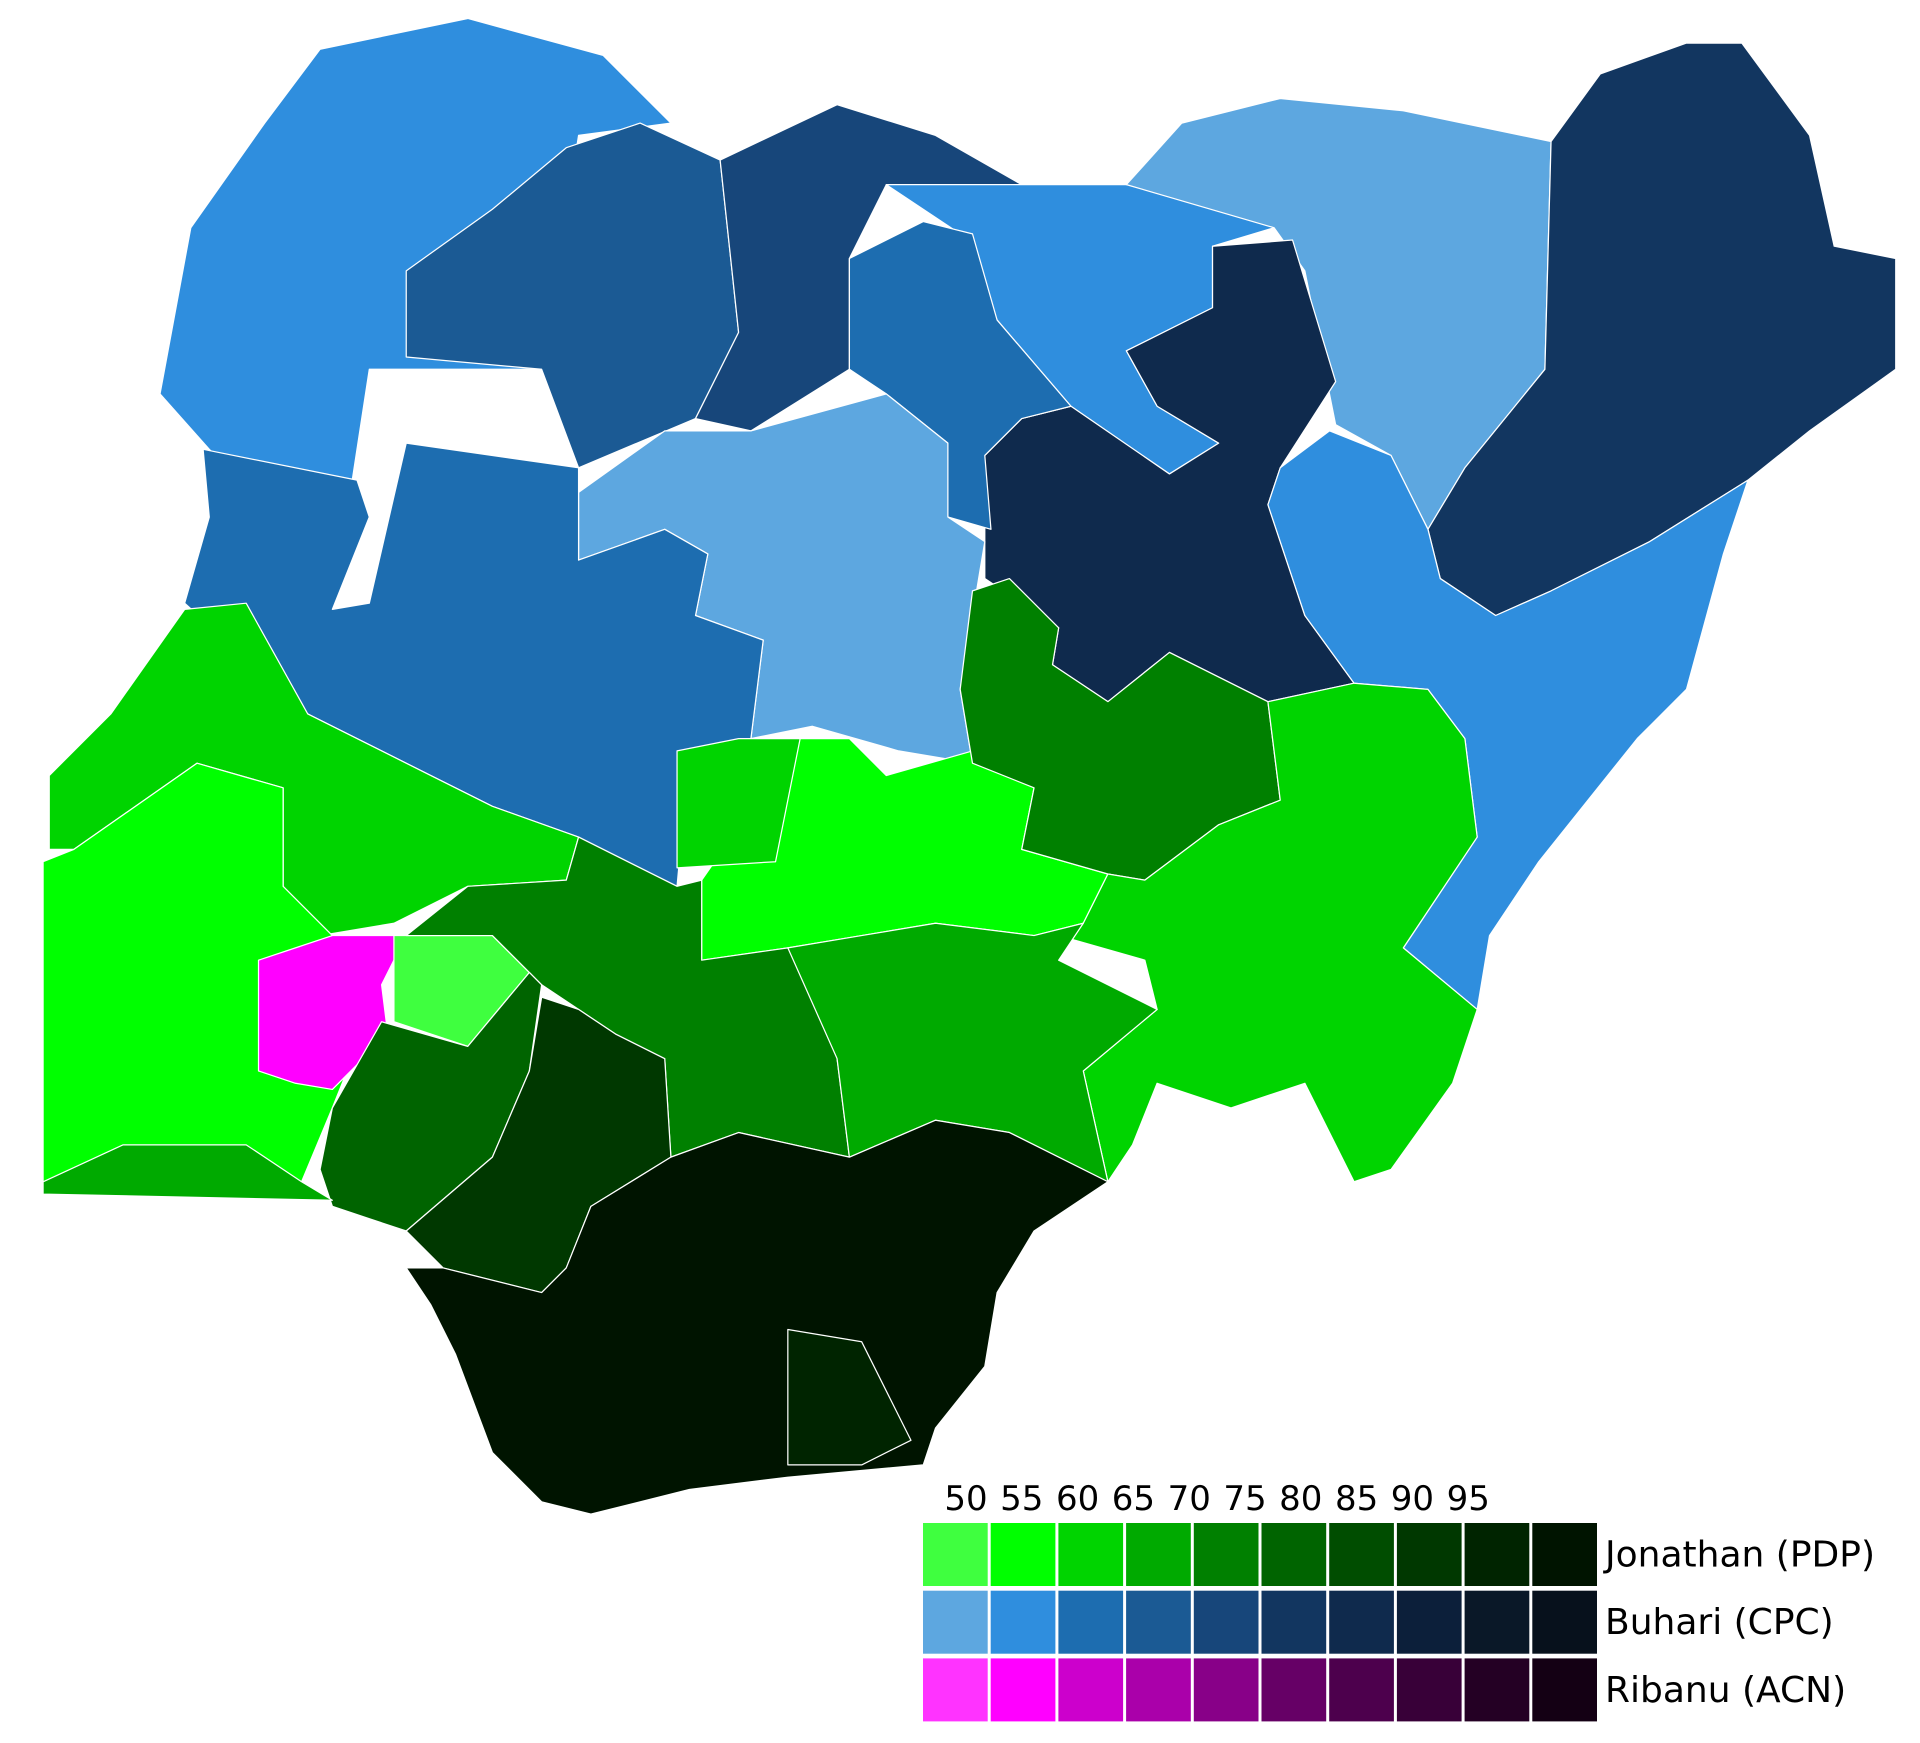 The height and width of the screenshot is (1743, 1920). I want to click on legend-tick-label: 60, so click(1077, 1499).